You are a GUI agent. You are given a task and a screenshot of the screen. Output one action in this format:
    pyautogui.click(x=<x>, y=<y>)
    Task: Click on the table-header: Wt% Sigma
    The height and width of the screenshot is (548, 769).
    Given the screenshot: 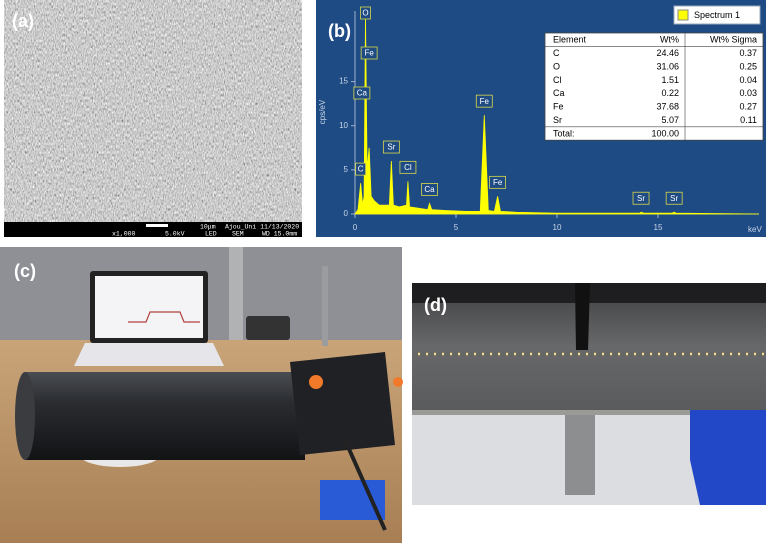 What is the action you would take?
    pyautogui.click(x=733, y=40)
    